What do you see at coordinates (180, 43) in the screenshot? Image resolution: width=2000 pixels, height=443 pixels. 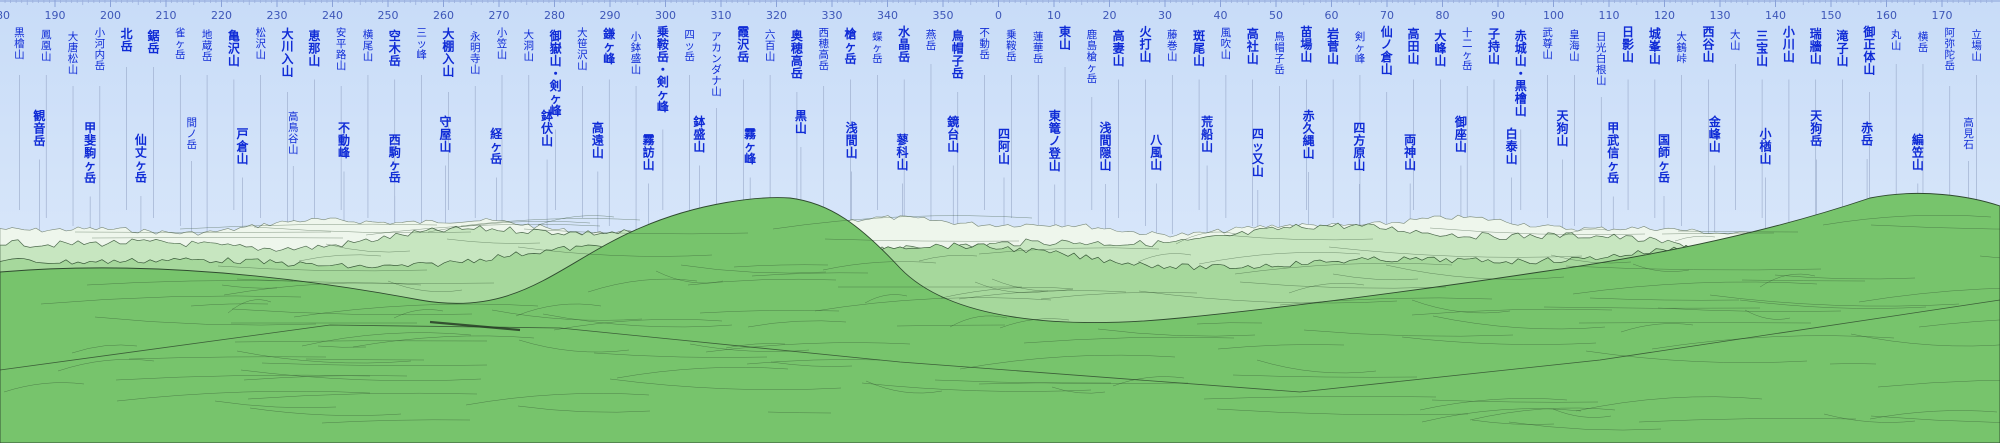 I see `peak-label: 雀ヶ岳` at bounding box center [180, 43].